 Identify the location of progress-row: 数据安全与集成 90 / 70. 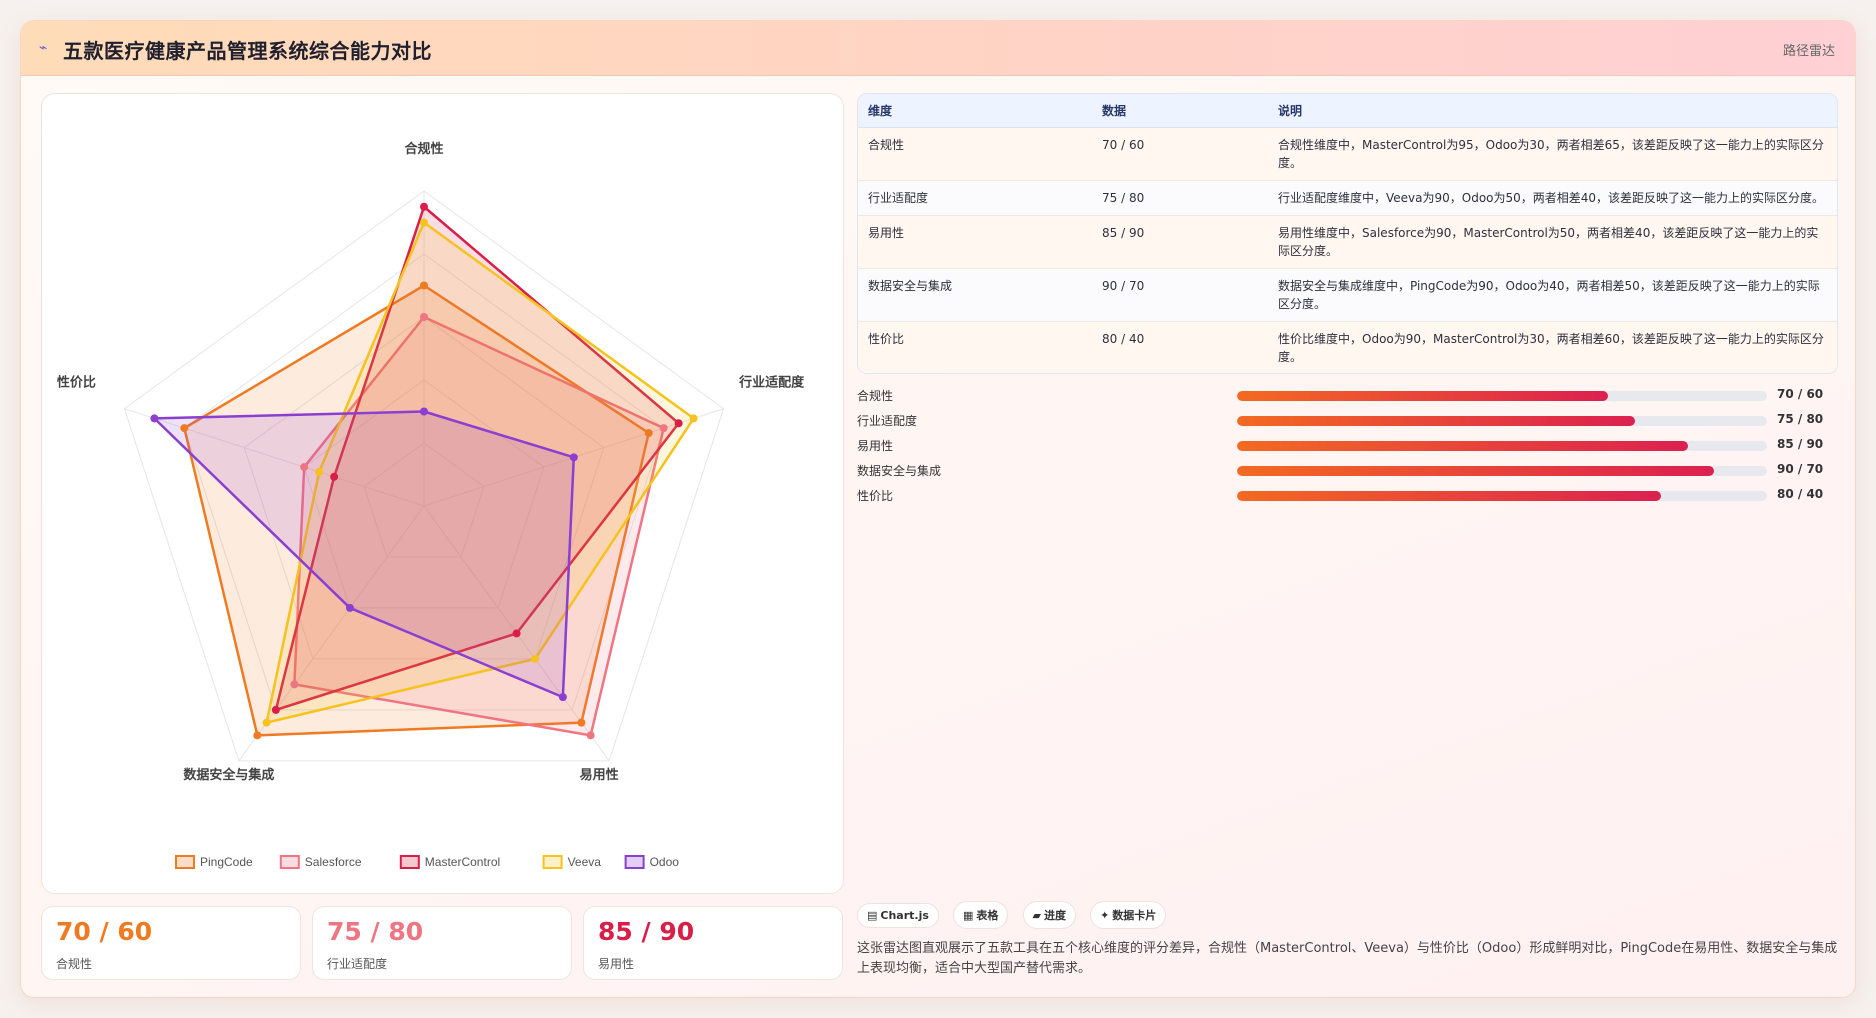
(1347, 470).